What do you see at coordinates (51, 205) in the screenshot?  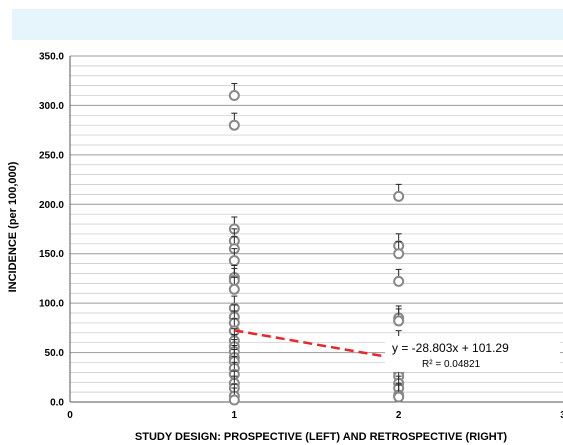 I see `y-tick-label: 200.0` at bounding box center [51, 205].